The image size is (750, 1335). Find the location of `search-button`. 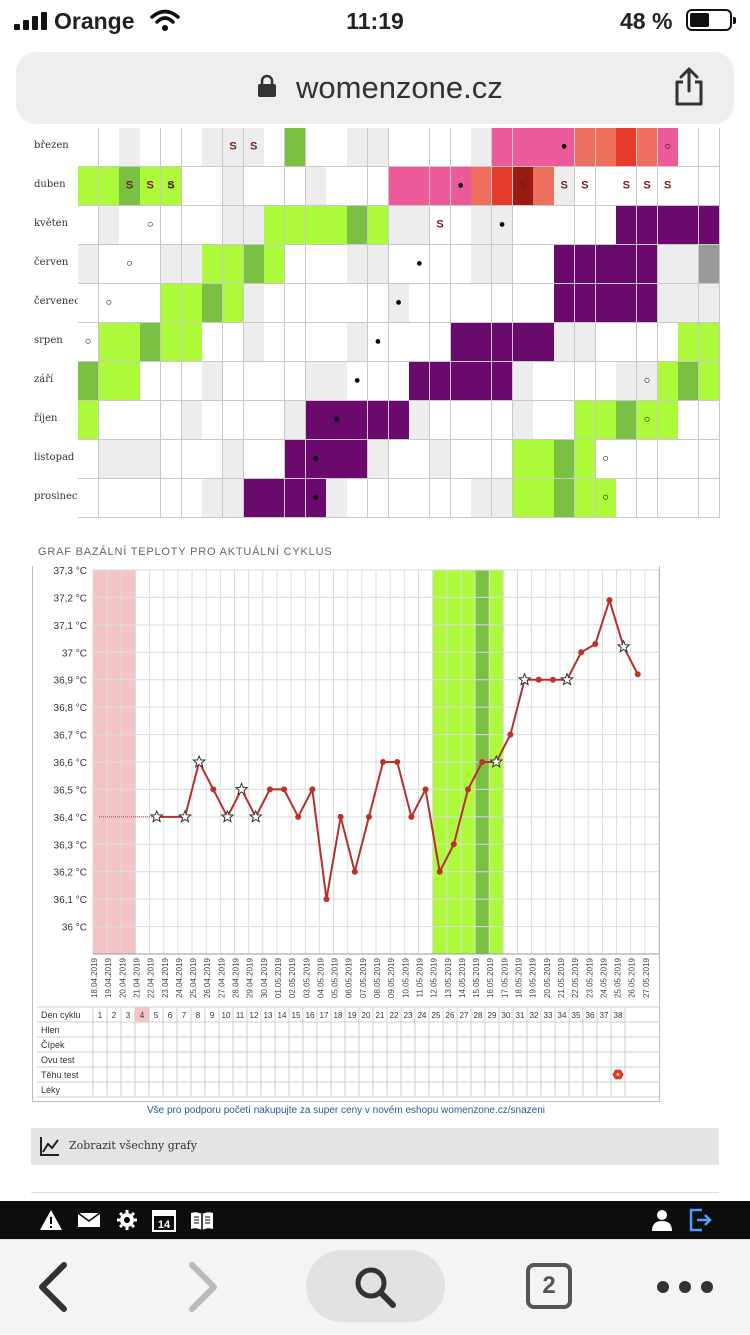

search-button is located at coordinates (375, 1286).